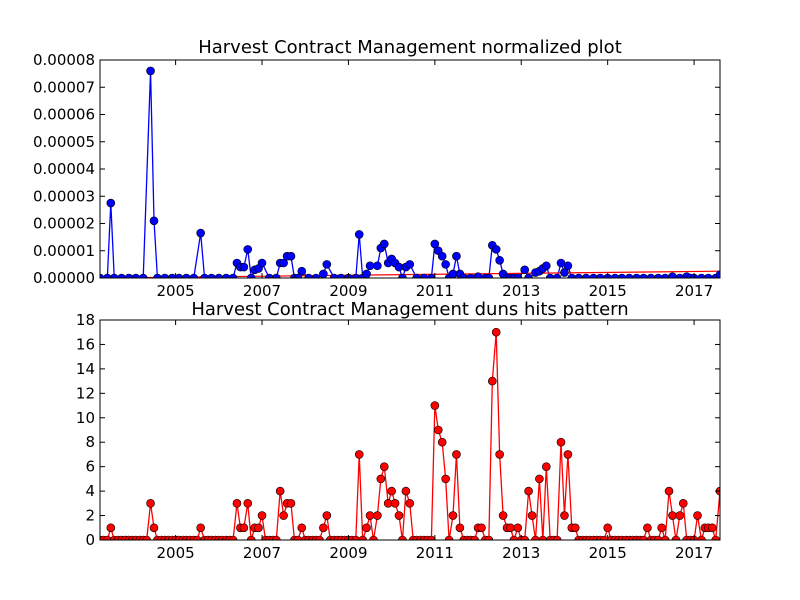 This screenshot has height=600, width=800. I want to click on y-tick-label: 6, so click(90, 467).